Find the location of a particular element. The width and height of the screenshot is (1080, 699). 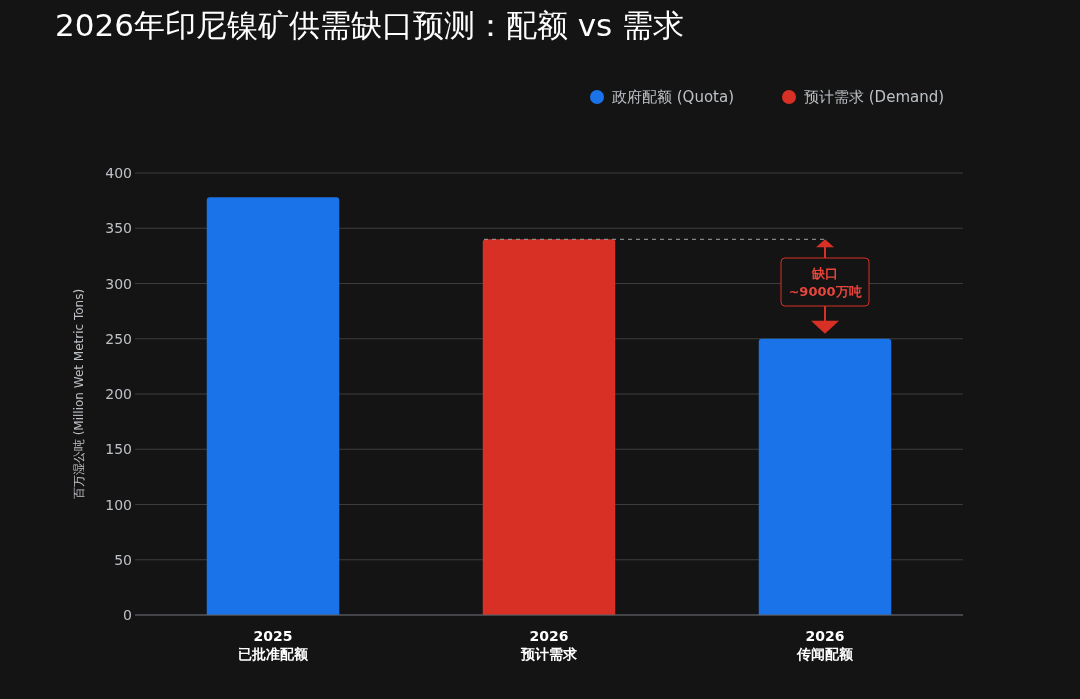

chart-title: 2026年印尼镍矿供需缺口预测：配额 vs 需求 is located at coordinates (370, 25).